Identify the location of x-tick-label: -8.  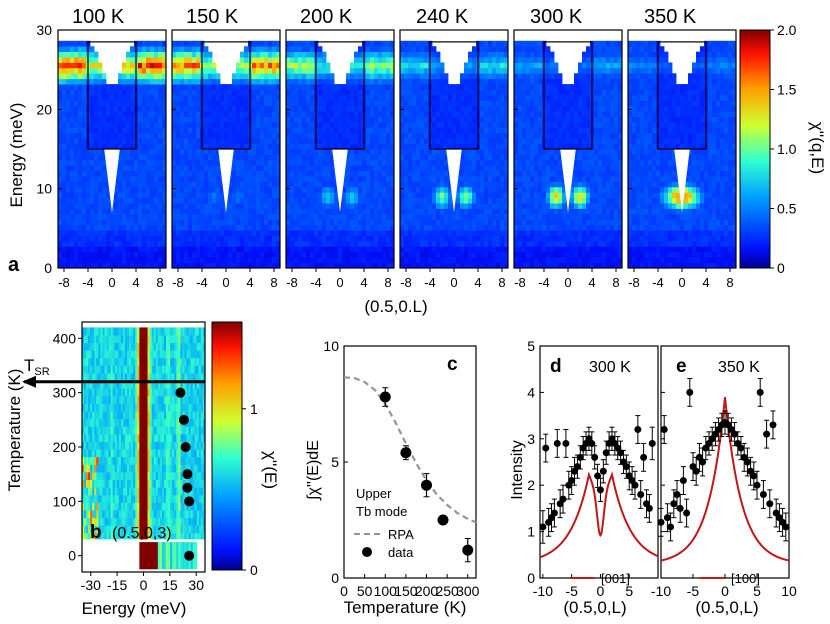
(292, 282).